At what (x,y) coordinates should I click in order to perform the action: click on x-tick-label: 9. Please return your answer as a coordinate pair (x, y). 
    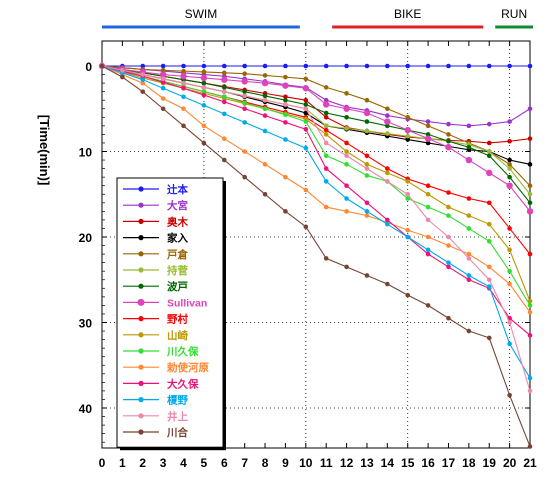
    Looking at the image, I should click on (285, 463).